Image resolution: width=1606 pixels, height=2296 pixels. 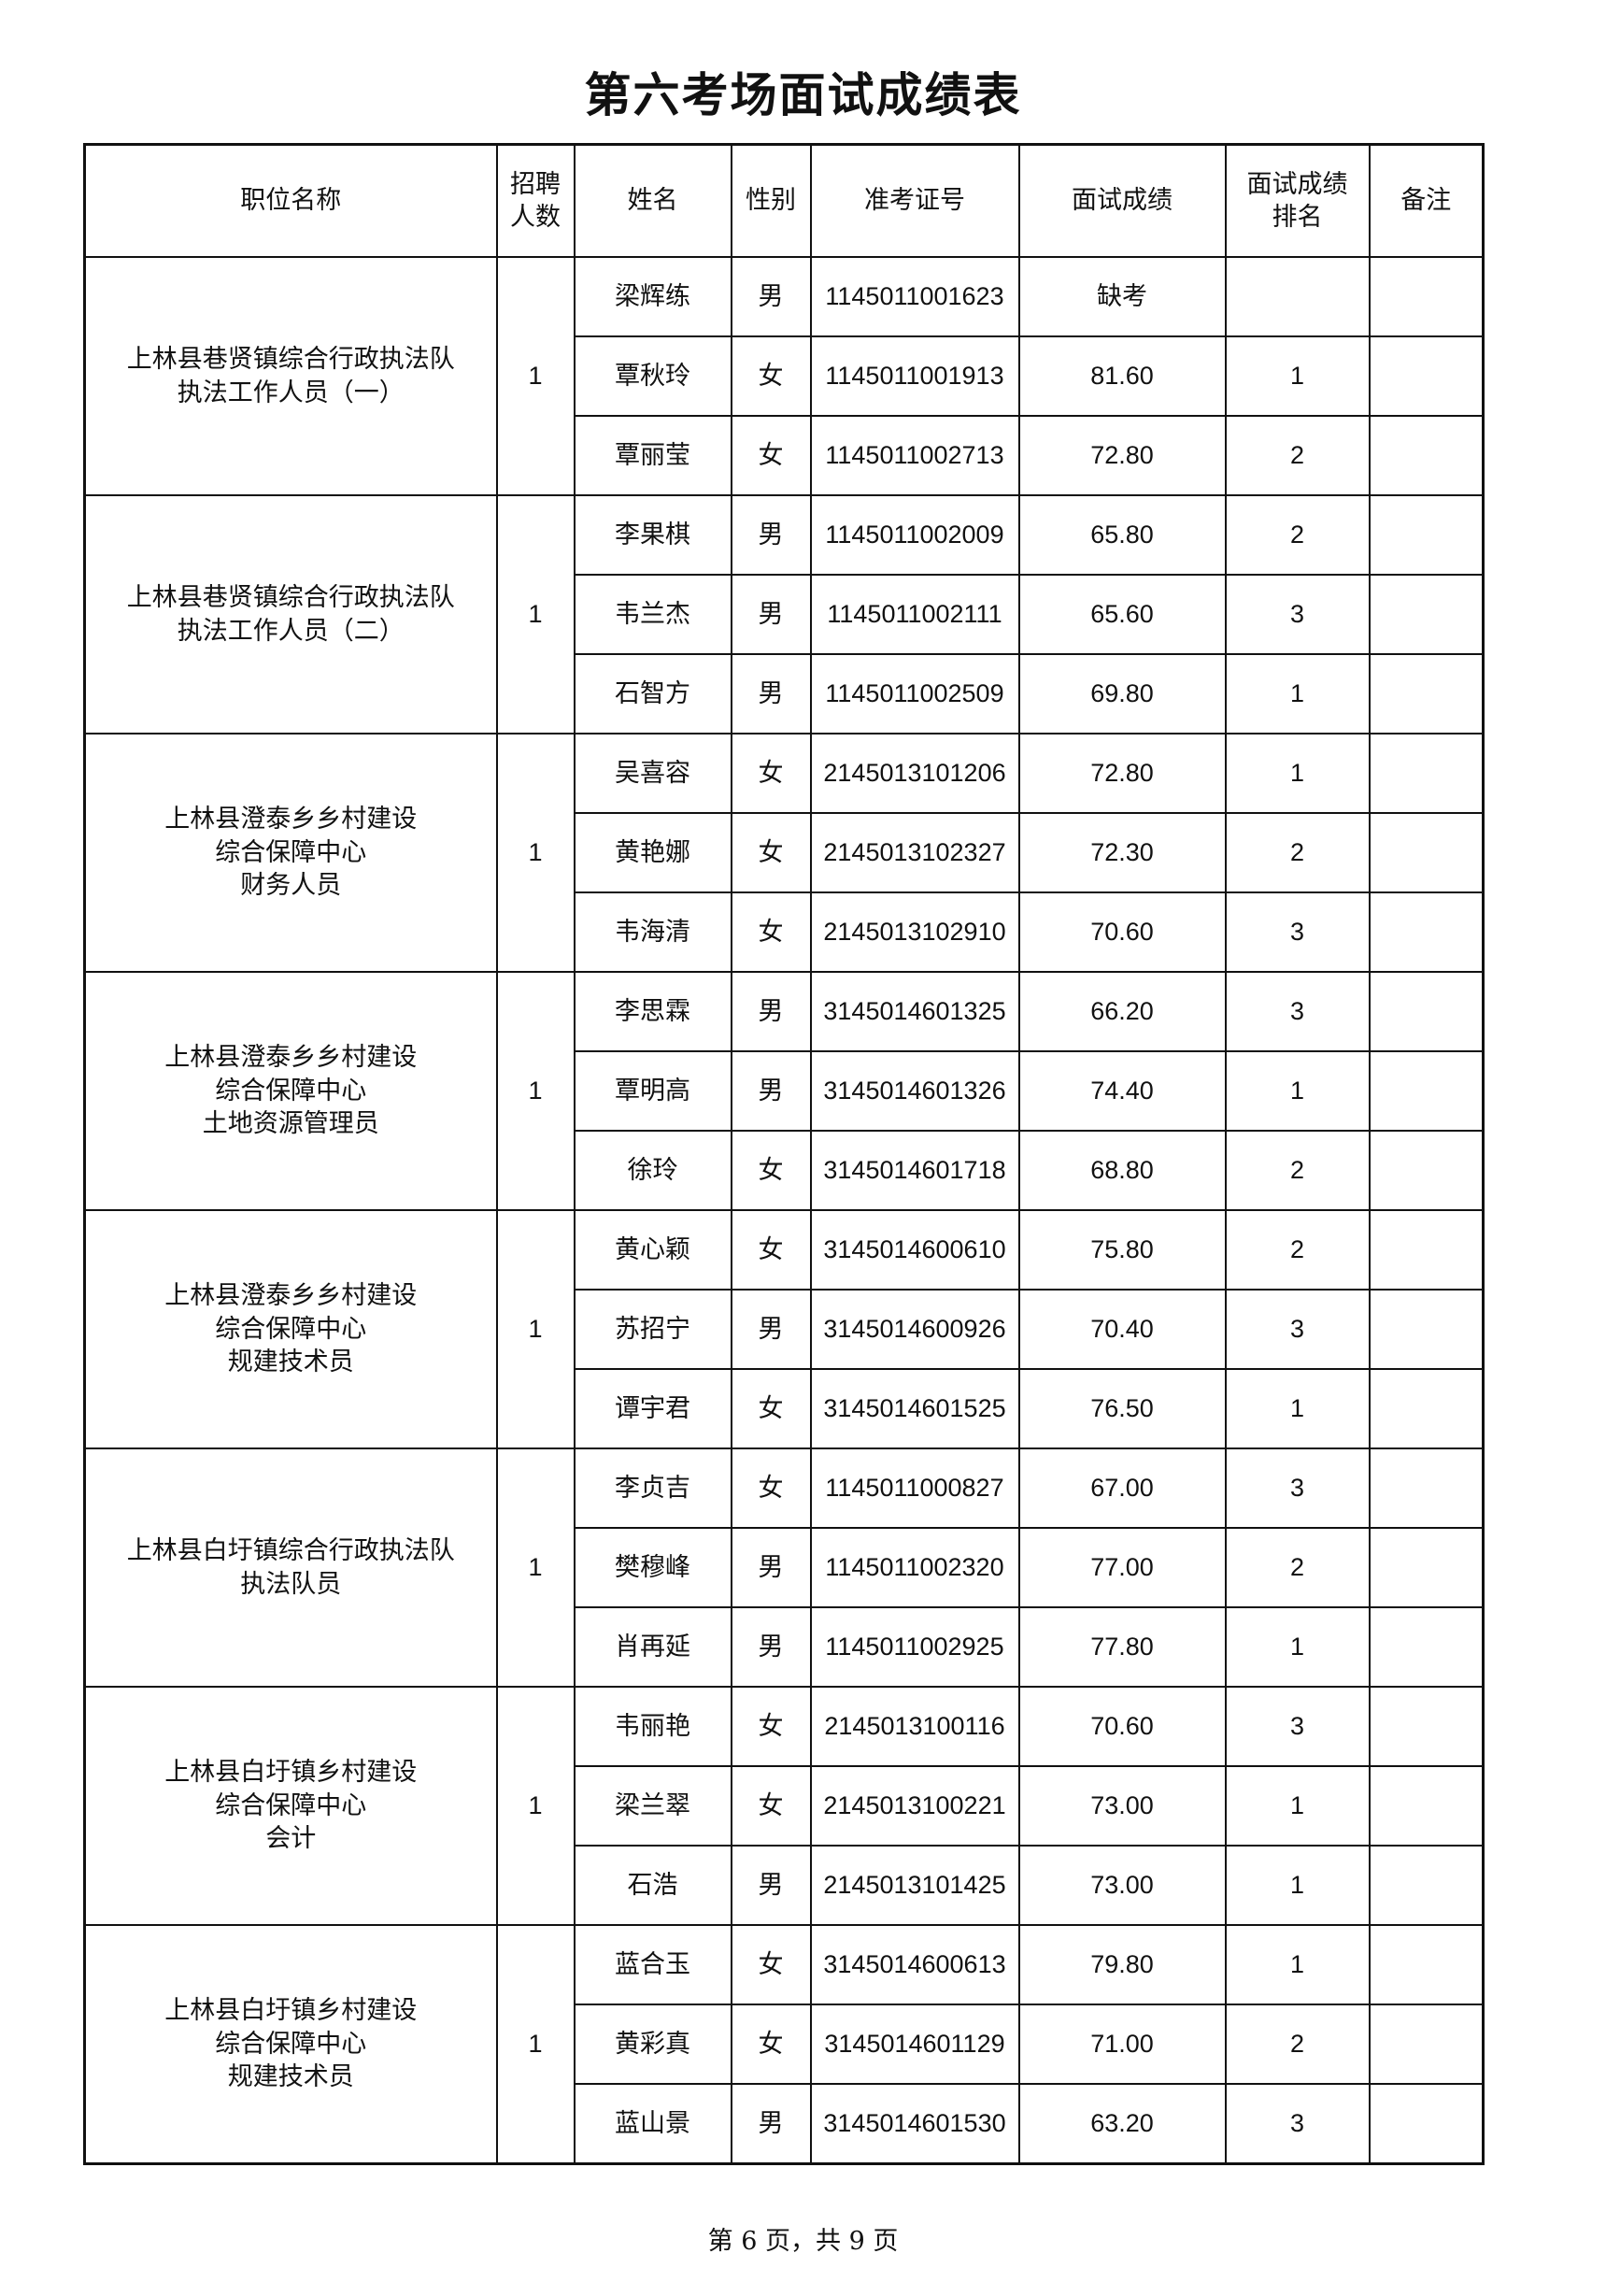 I want to click on table-row: 石智方男 1145011002509 69.80 1, so click(x=785, y=693).